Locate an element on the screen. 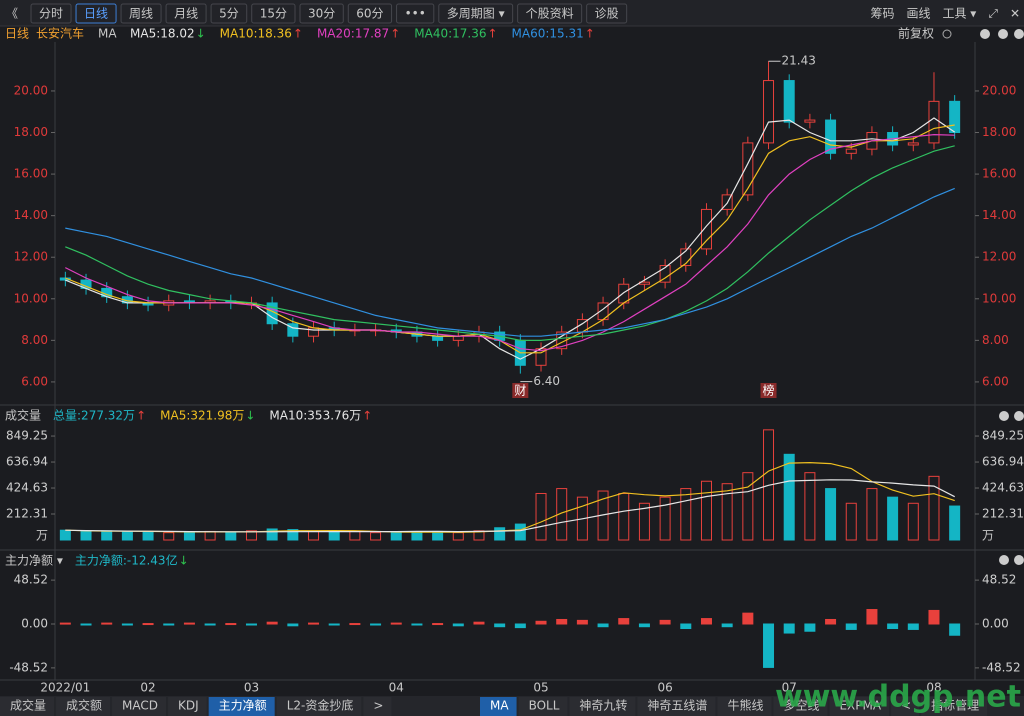 This screenshot has width=1024, height=716. pane-title: 主力净额 ▾ is located at coordinates (34, 561).